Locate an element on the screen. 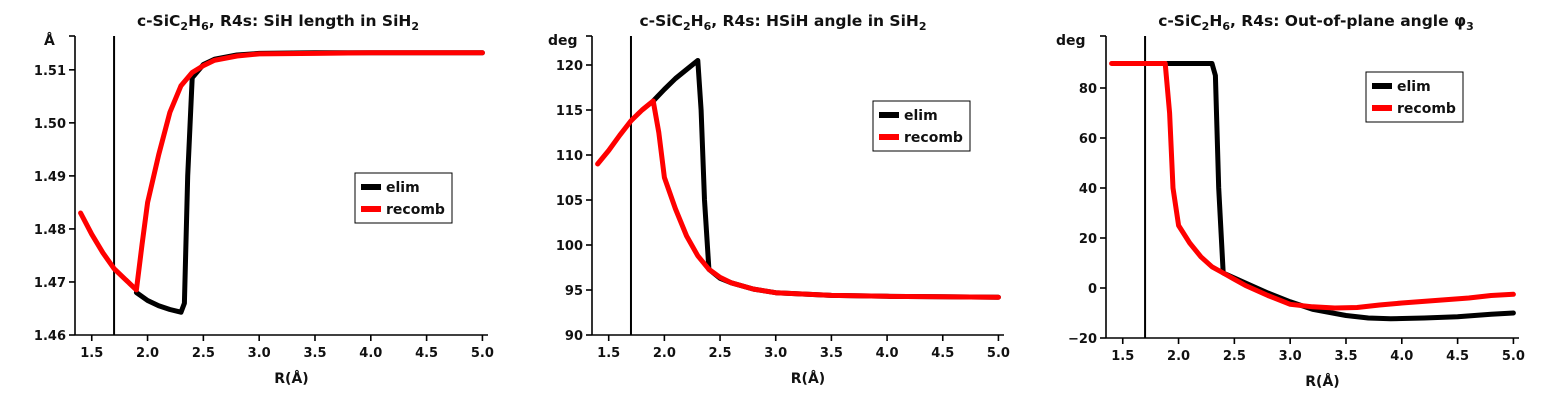 The width and height of the screenshot is (1550, 401). chart-title: c-SiC2H6, R4s: HSiH angle in SiH2 is located at coordinates (782, 22).